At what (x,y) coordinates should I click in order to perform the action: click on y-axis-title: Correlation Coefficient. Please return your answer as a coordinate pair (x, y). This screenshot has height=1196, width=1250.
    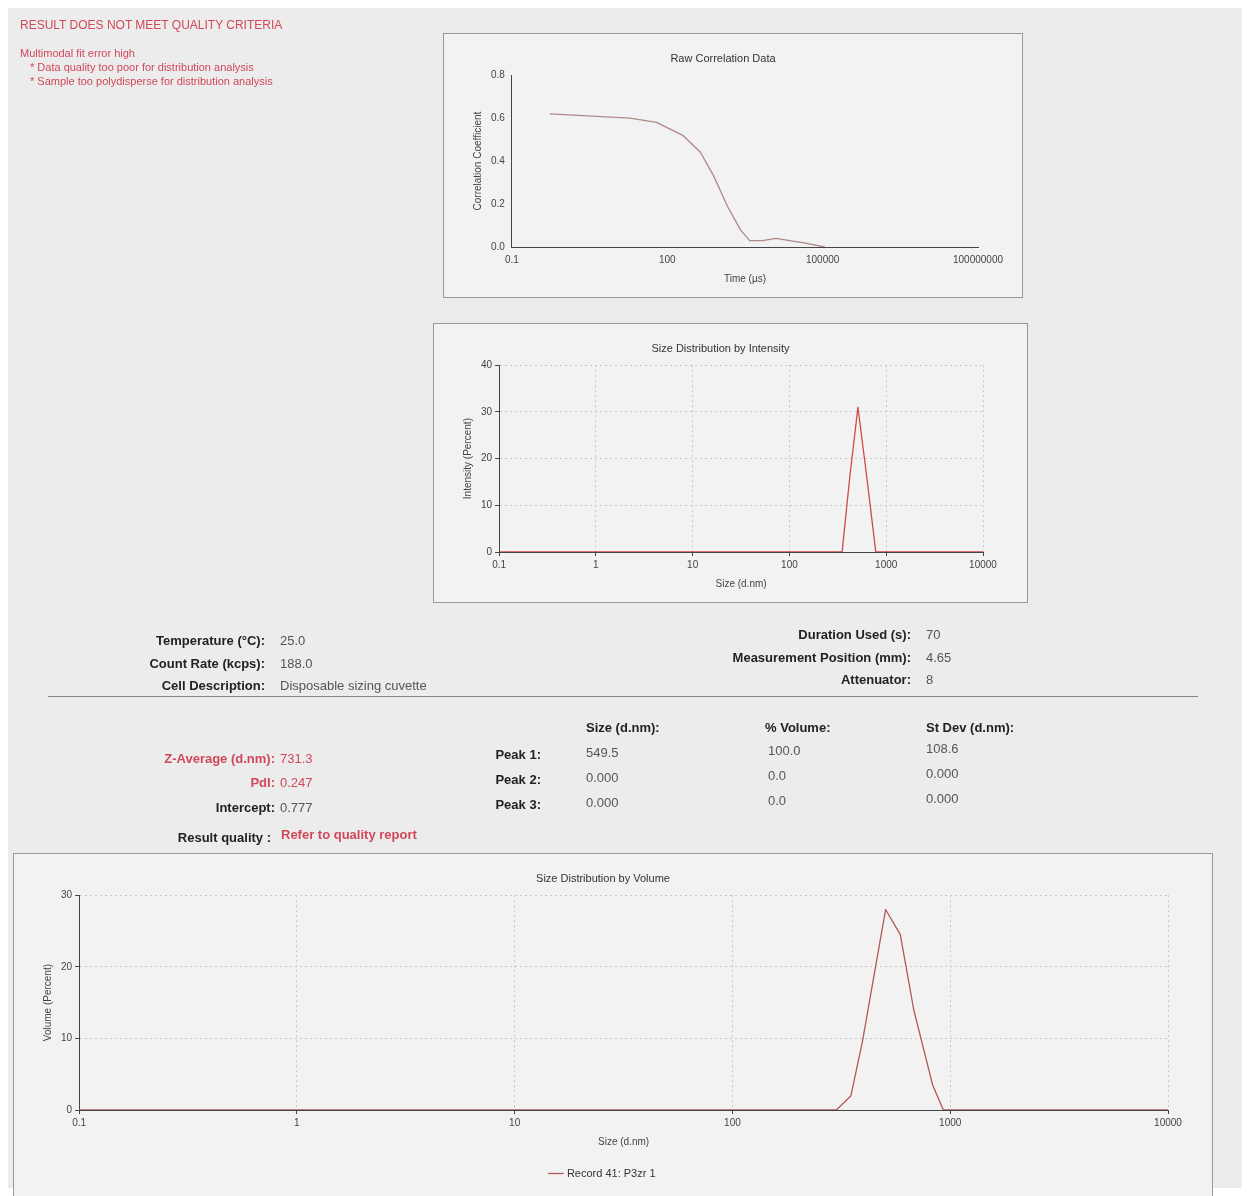
    Looking at the image, I should click on (477, 161).